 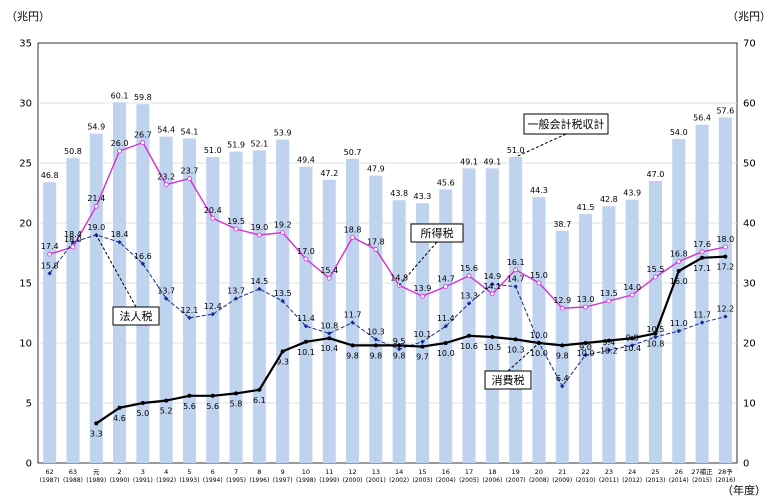 I want to click on income-tax-label: 15.0, so click(x=539, y=275).